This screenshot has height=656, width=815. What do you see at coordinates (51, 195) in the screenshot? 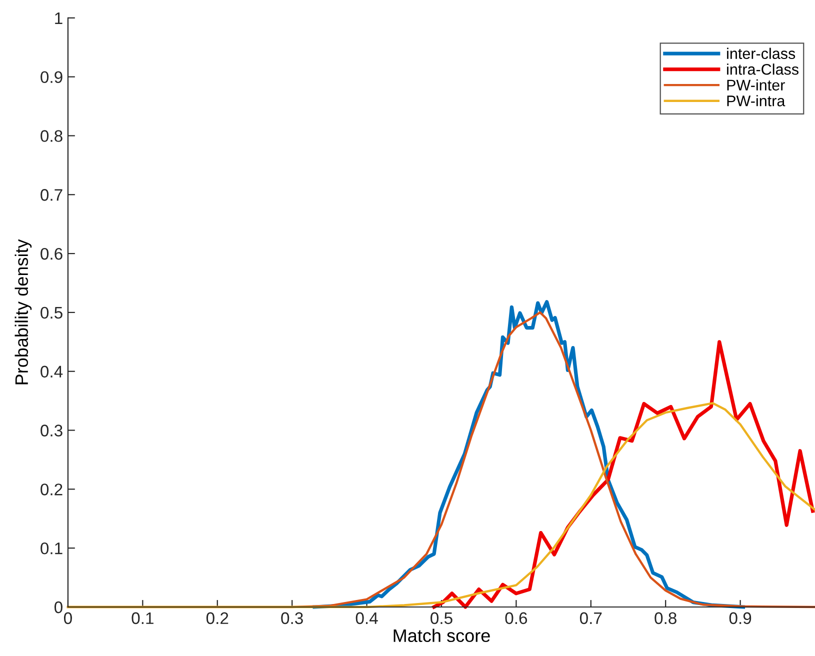
I see `y-tick-label: 0.7` at bounding box center [51, 195].